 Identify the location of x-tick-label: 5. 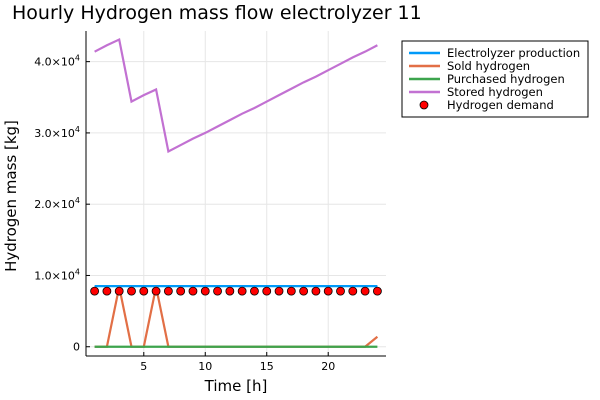
(143, 366).